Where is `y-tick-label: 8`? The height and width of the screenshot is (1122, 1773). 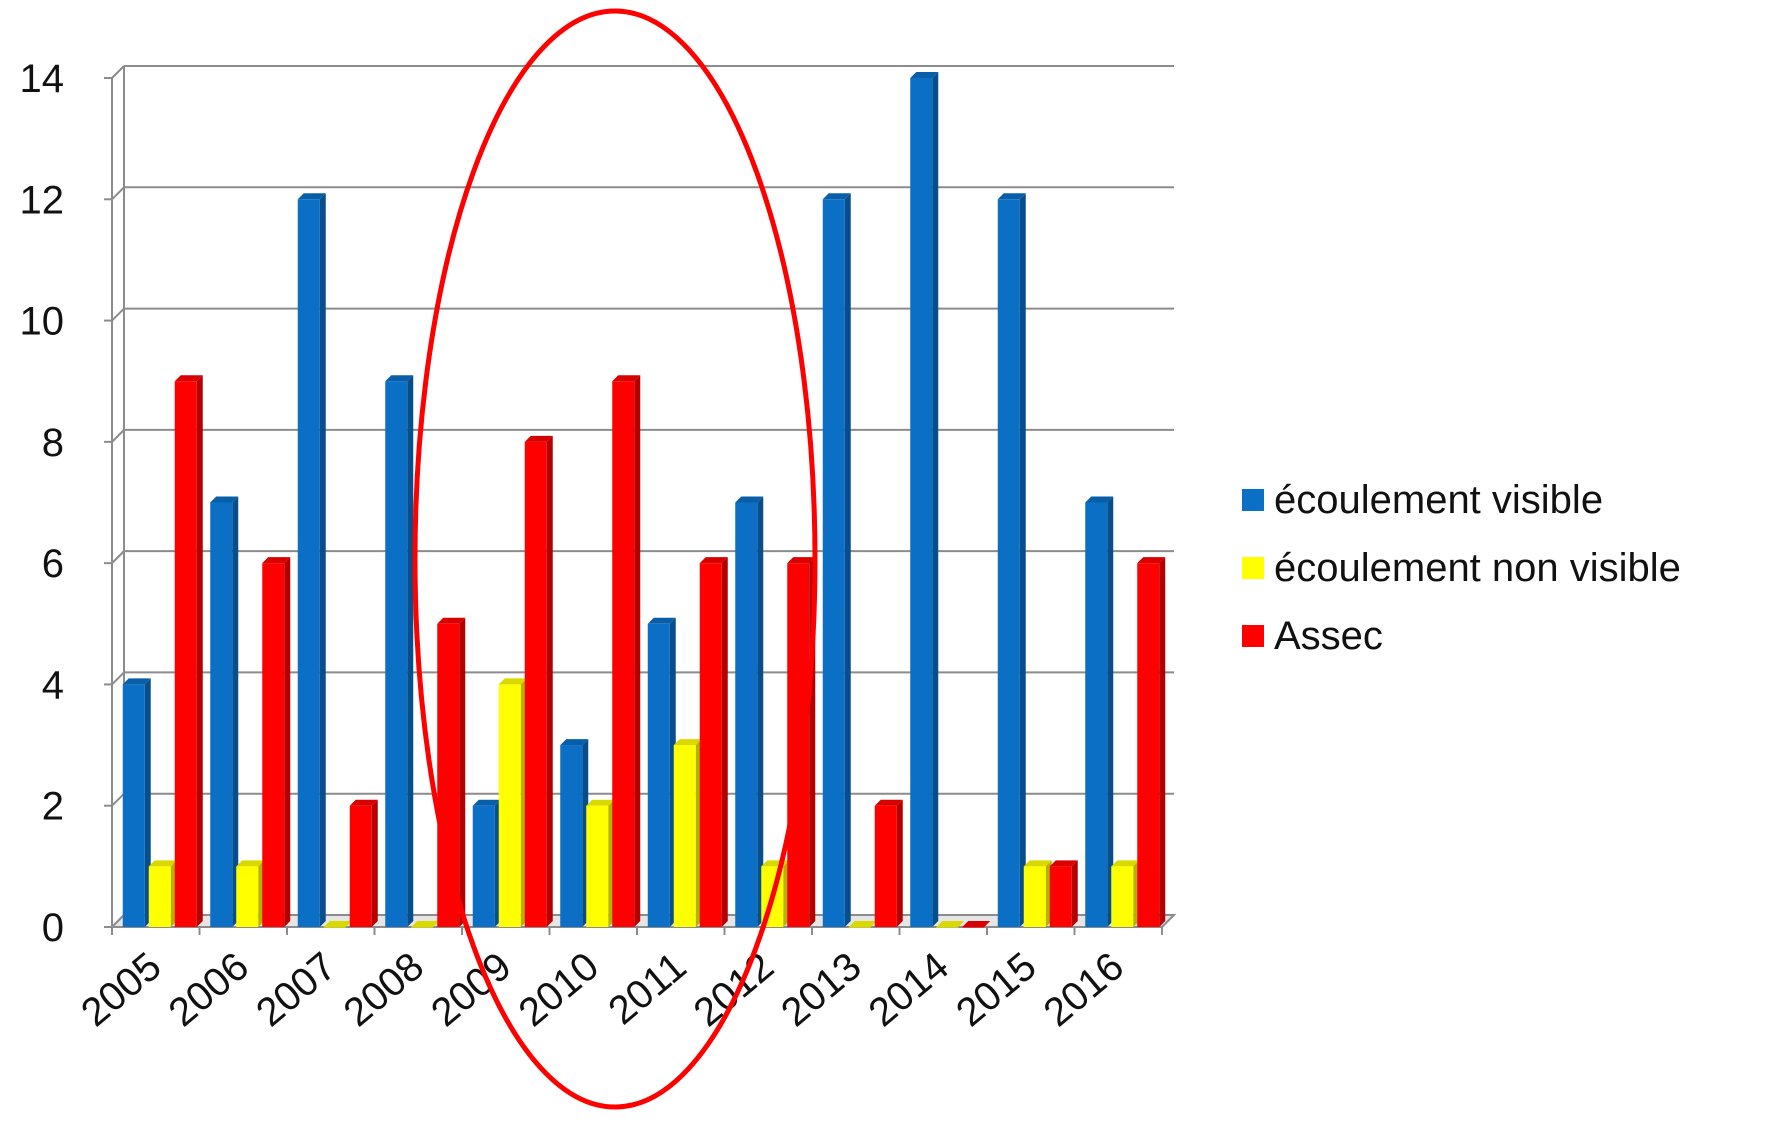
y-tick-label: 8 is located at coordinates (53, 443).